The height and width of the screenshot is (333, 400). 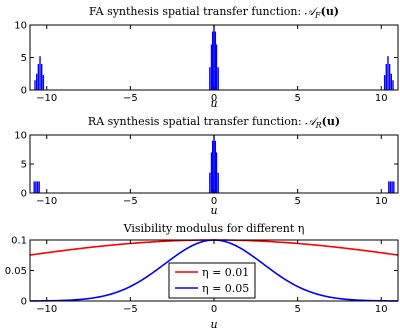 I want to click on panel-fa-xlabel: u, so click(x=213, y=103).